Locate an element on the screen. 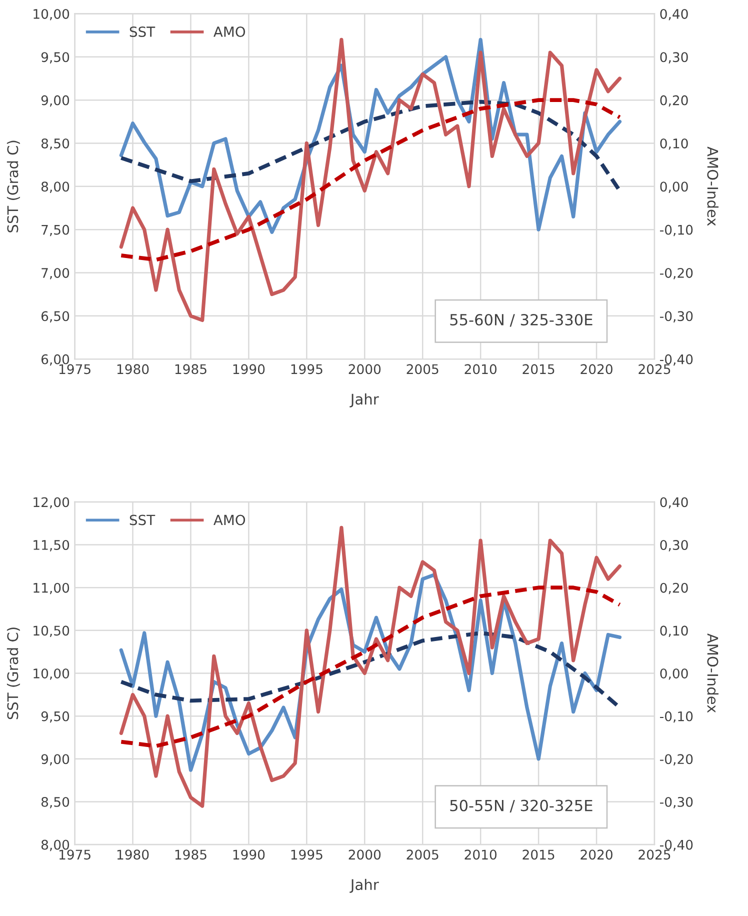 This screenshot has height=916, width=748. y-tick-label: 10,50 is located at coordinates (52, 631).